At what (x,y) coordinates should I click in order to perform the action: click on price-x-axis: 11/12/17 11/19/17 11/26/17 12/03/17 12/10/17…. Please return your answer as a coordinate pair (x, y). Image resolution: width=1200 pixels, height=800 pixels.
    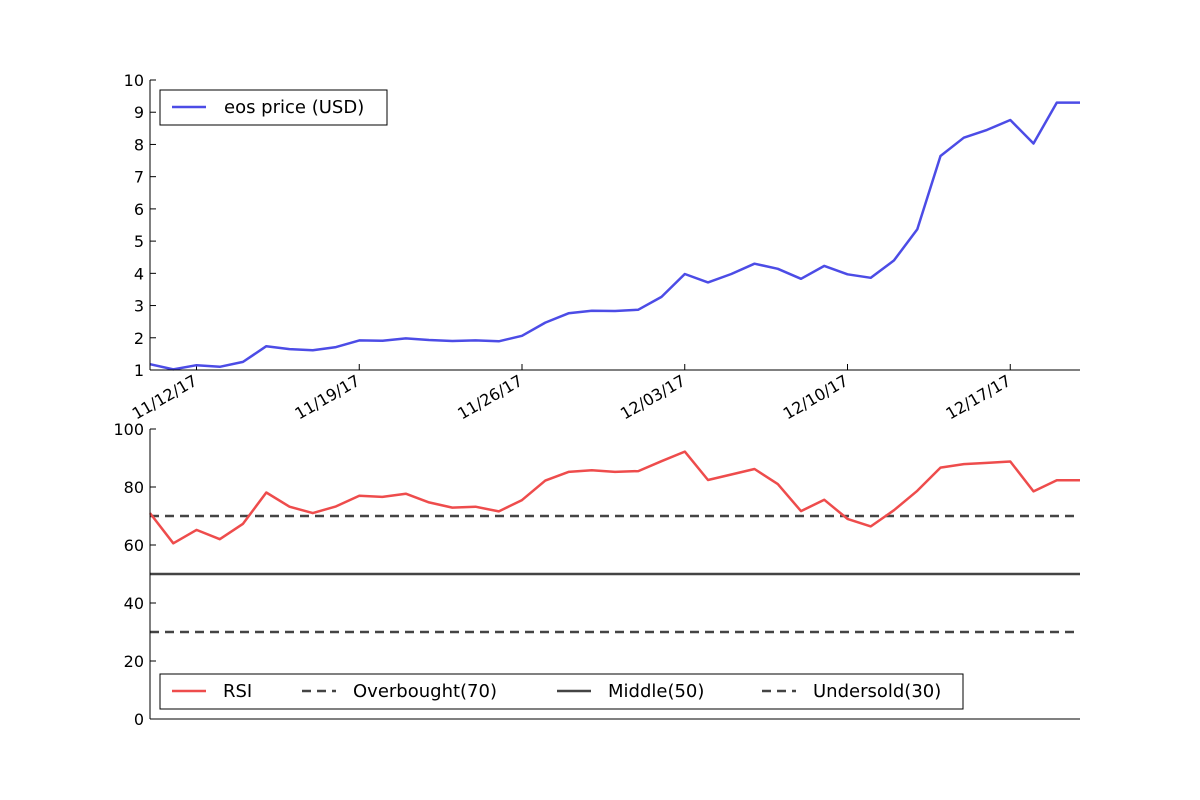
    Looking at the image, I should click on (571, 393).